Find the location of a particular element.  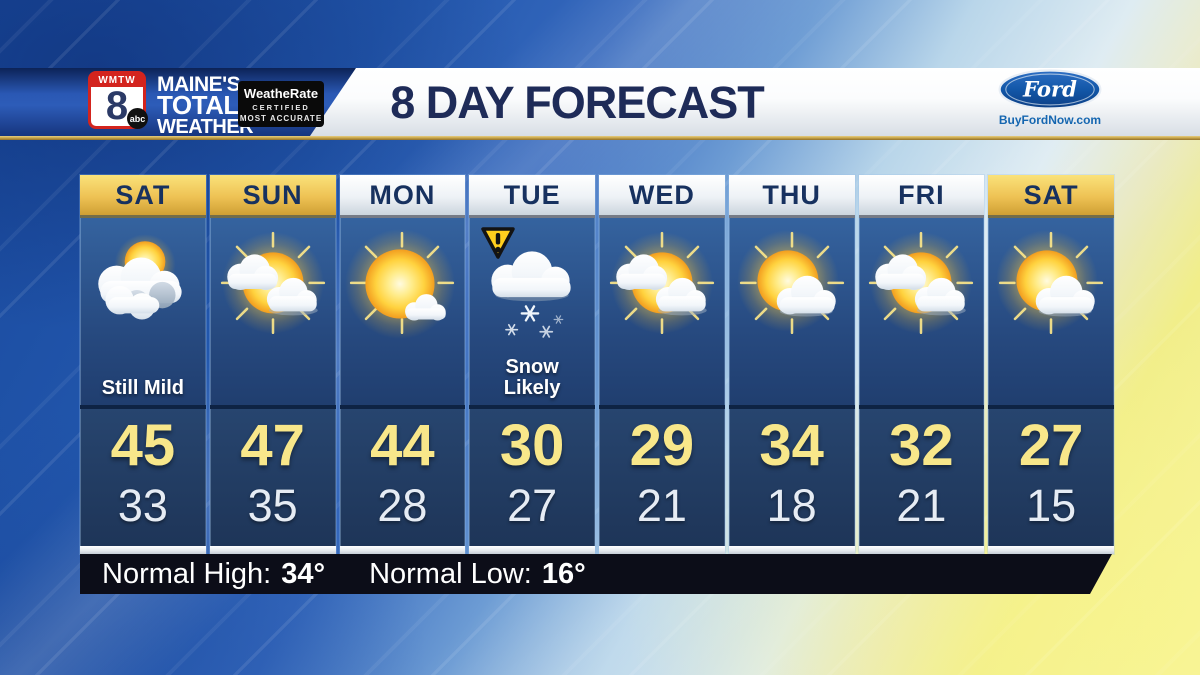

day-label: MON is located at coordinates (402, 195).